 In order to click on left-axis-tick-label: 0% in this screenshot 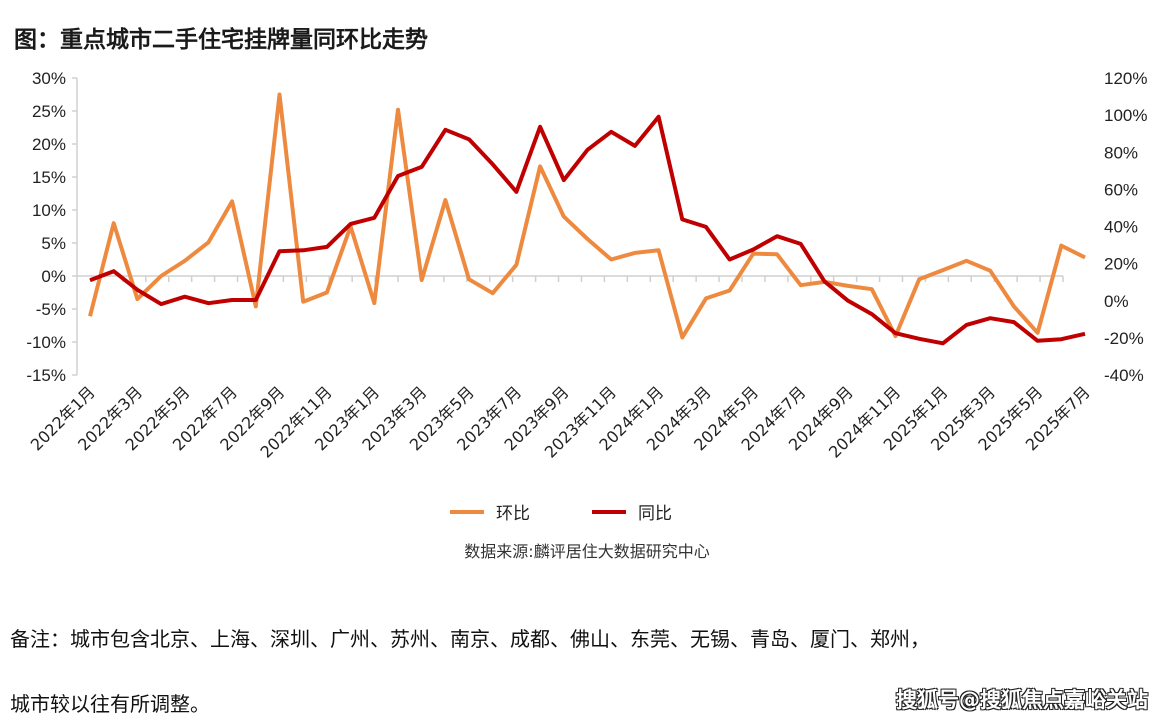, I will do `click(53, 276)`.